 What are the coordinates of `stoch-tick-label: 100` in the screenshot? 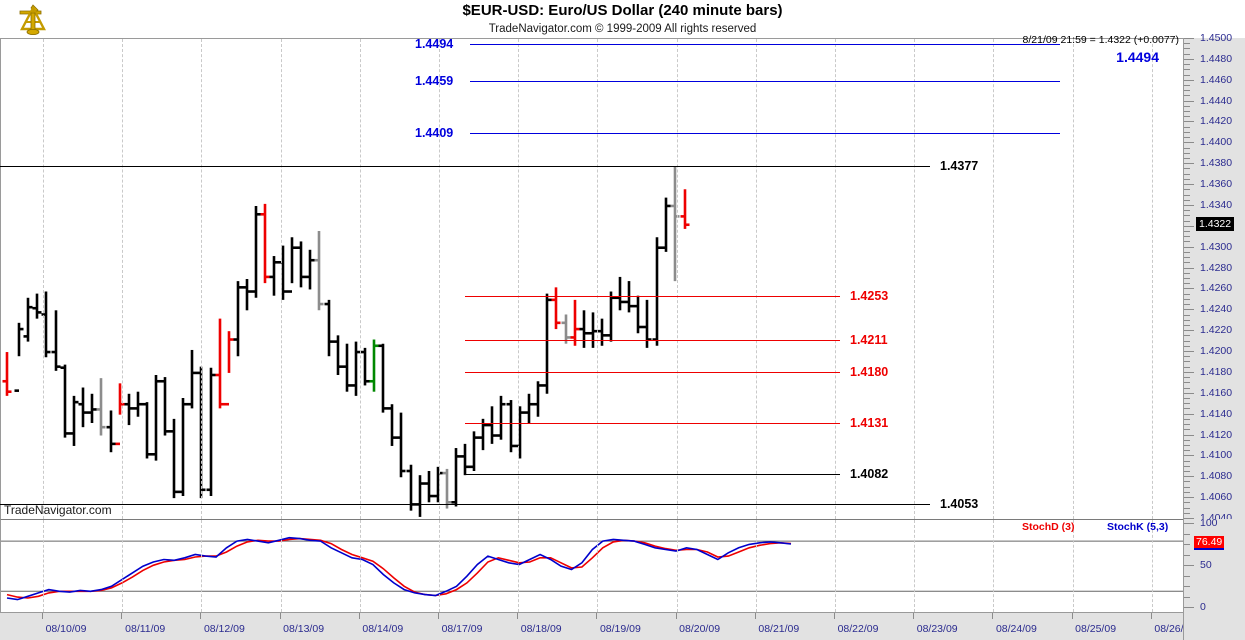 It's located at (1209, 523).